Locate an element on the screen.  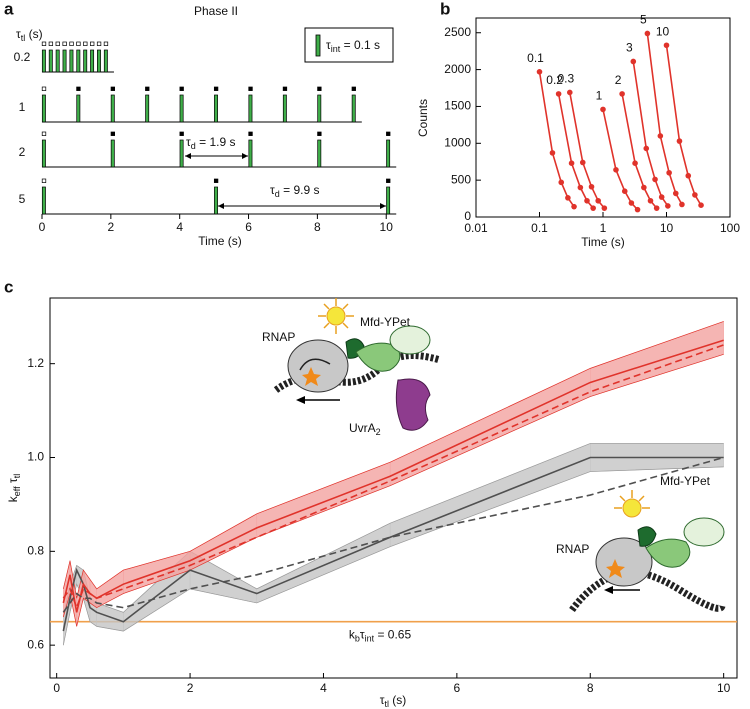
illustration-label: RNAP is located at coordinates (278, 337).